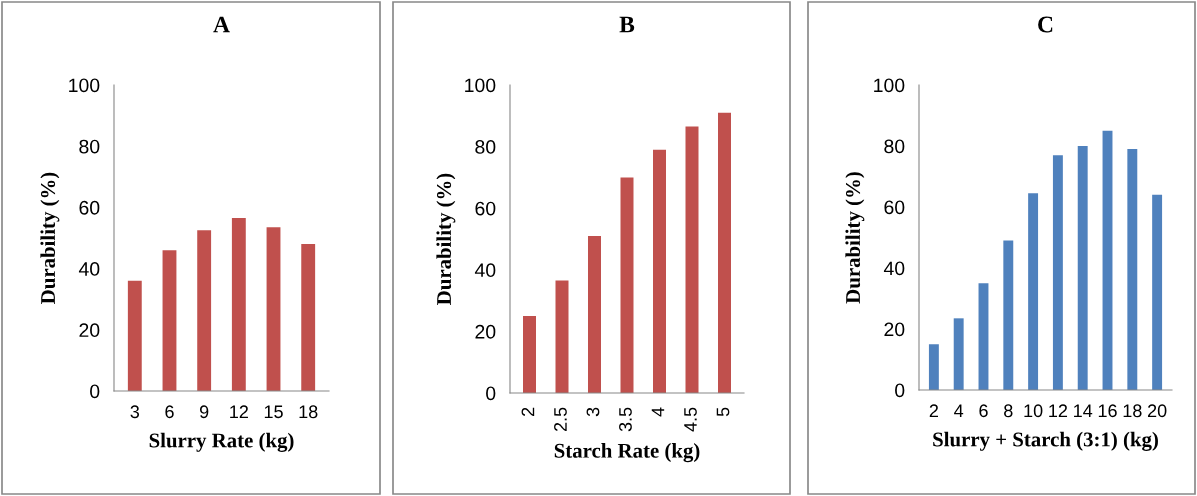  Describe the element at coordinates (1107, 411) in the screenshot. I see `x-tick-label: 16` at that location.